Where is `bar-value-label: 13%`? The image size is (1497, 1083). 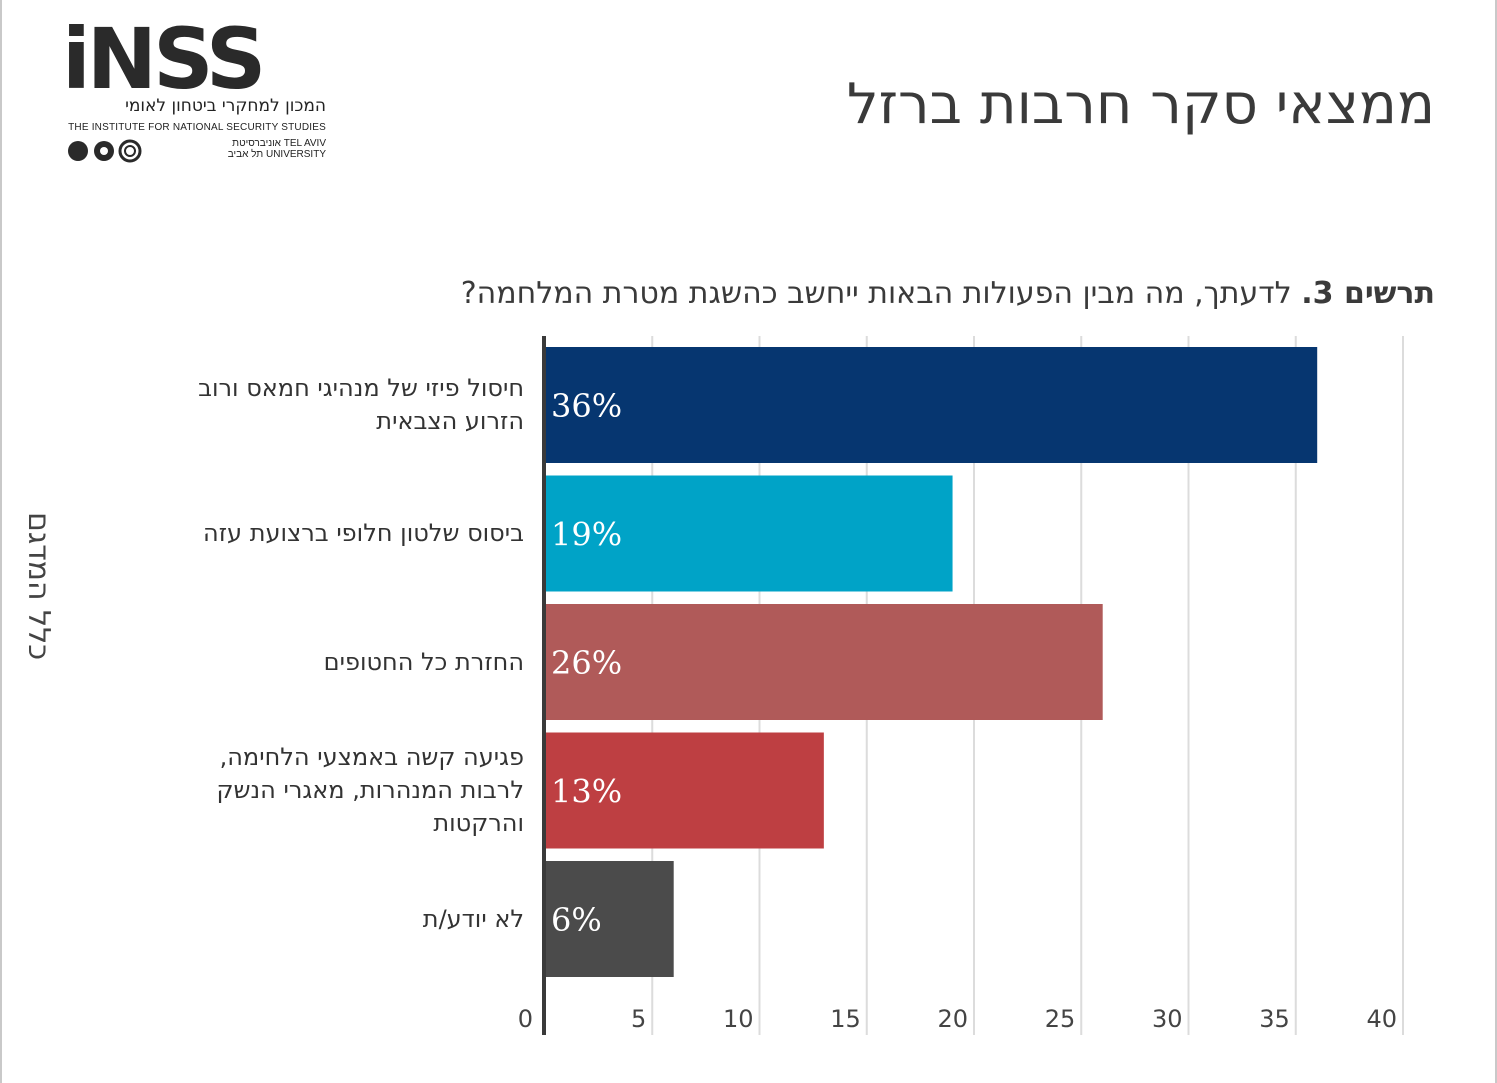
bar-value-label: 13% is located at coordinates (586, 792).